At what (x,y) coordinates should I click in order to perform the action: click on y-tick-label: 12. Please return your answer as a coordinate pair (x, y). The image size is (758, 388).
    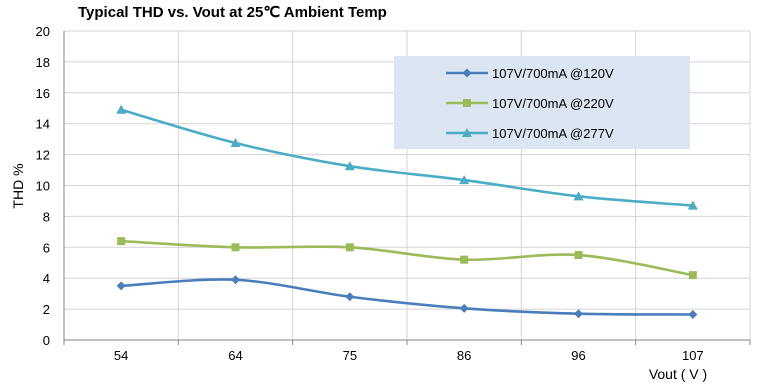
    Looking at the image, I should click on (43, 155).